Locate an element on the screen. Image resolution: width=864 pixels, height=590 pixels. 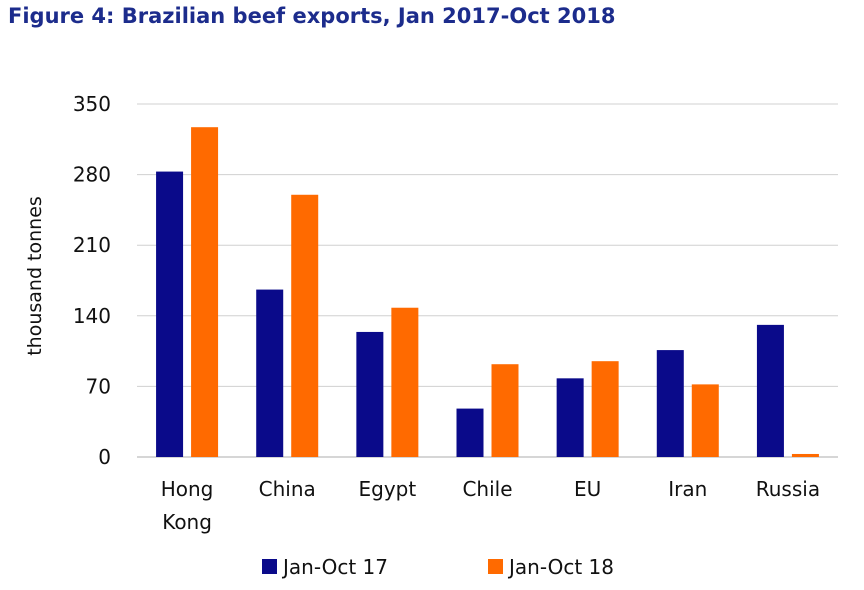
category-label-line: Russia is located at coordinates (788, 489).